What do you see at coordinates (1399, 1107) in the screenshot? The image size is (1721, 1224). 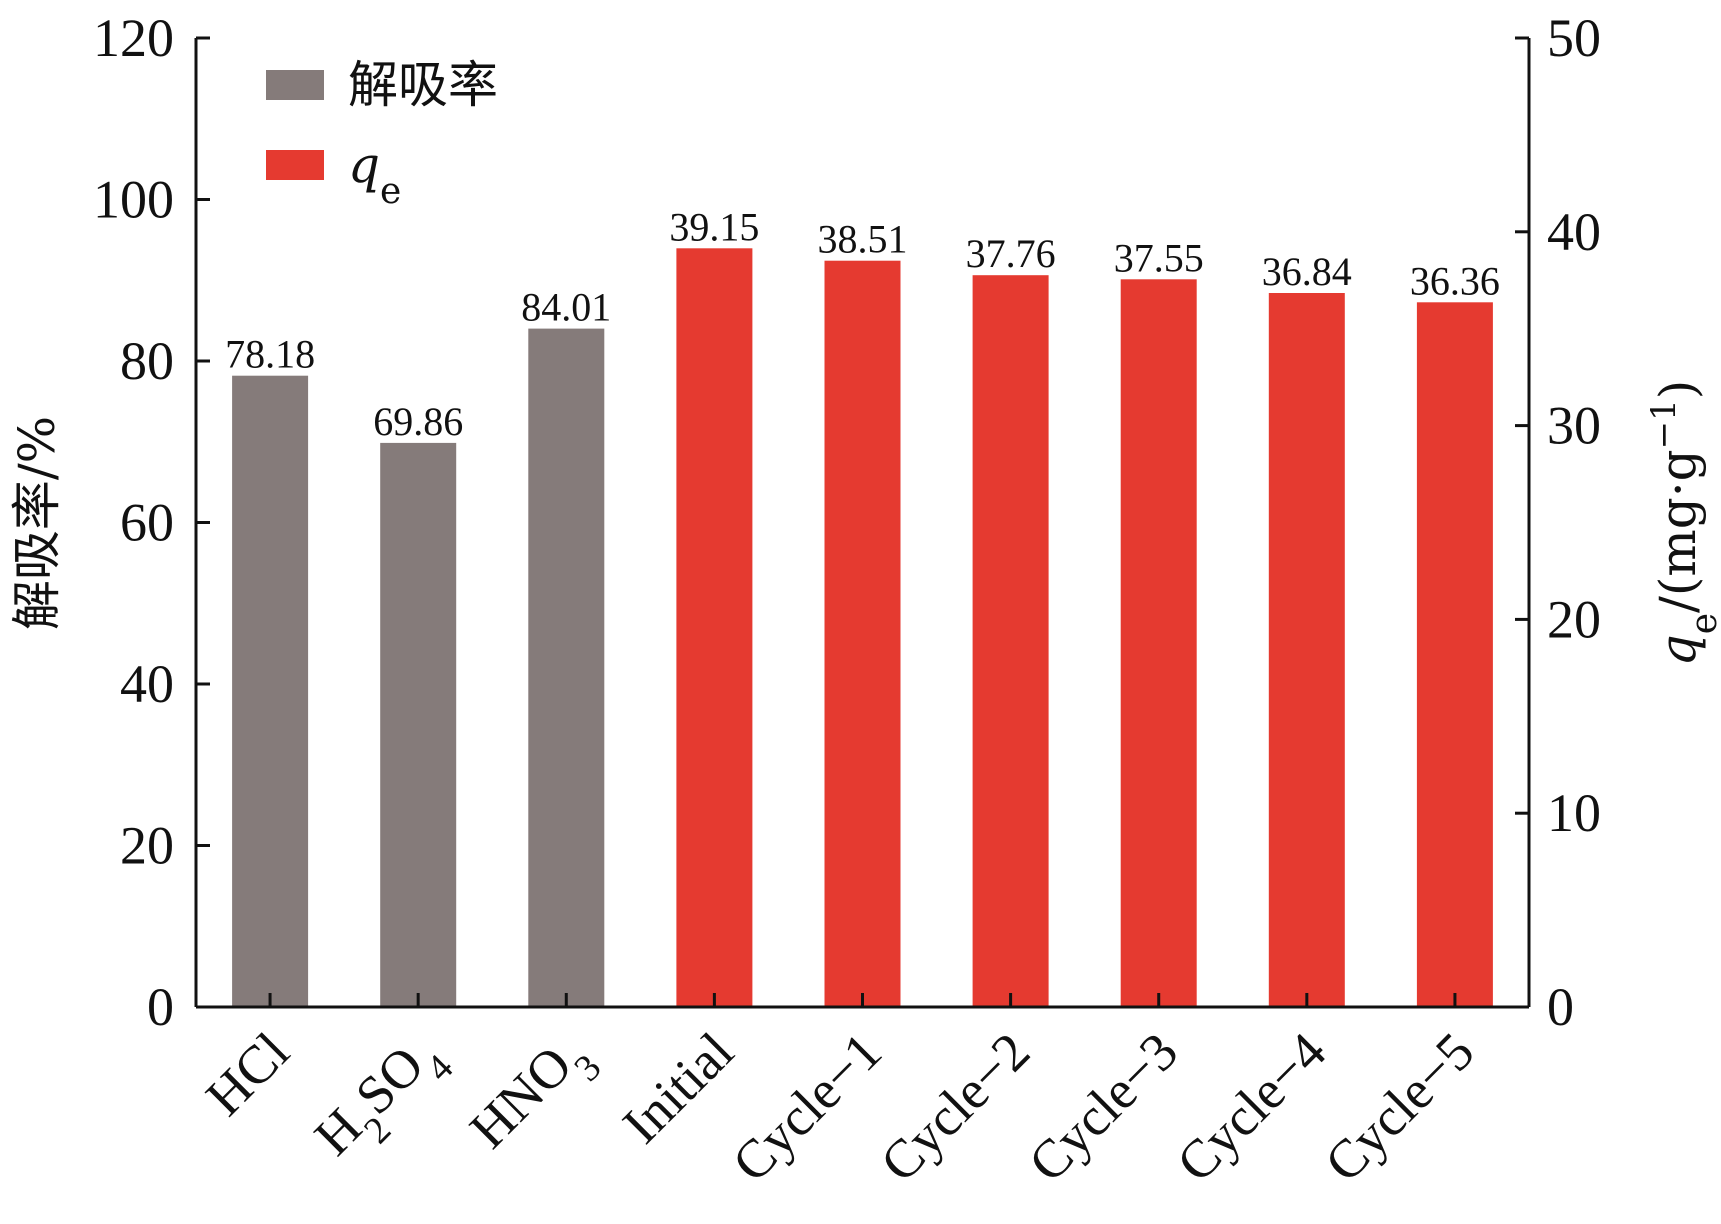 I see `x-tick-label: Cycle−5` at bounding box center [1399, 1107].